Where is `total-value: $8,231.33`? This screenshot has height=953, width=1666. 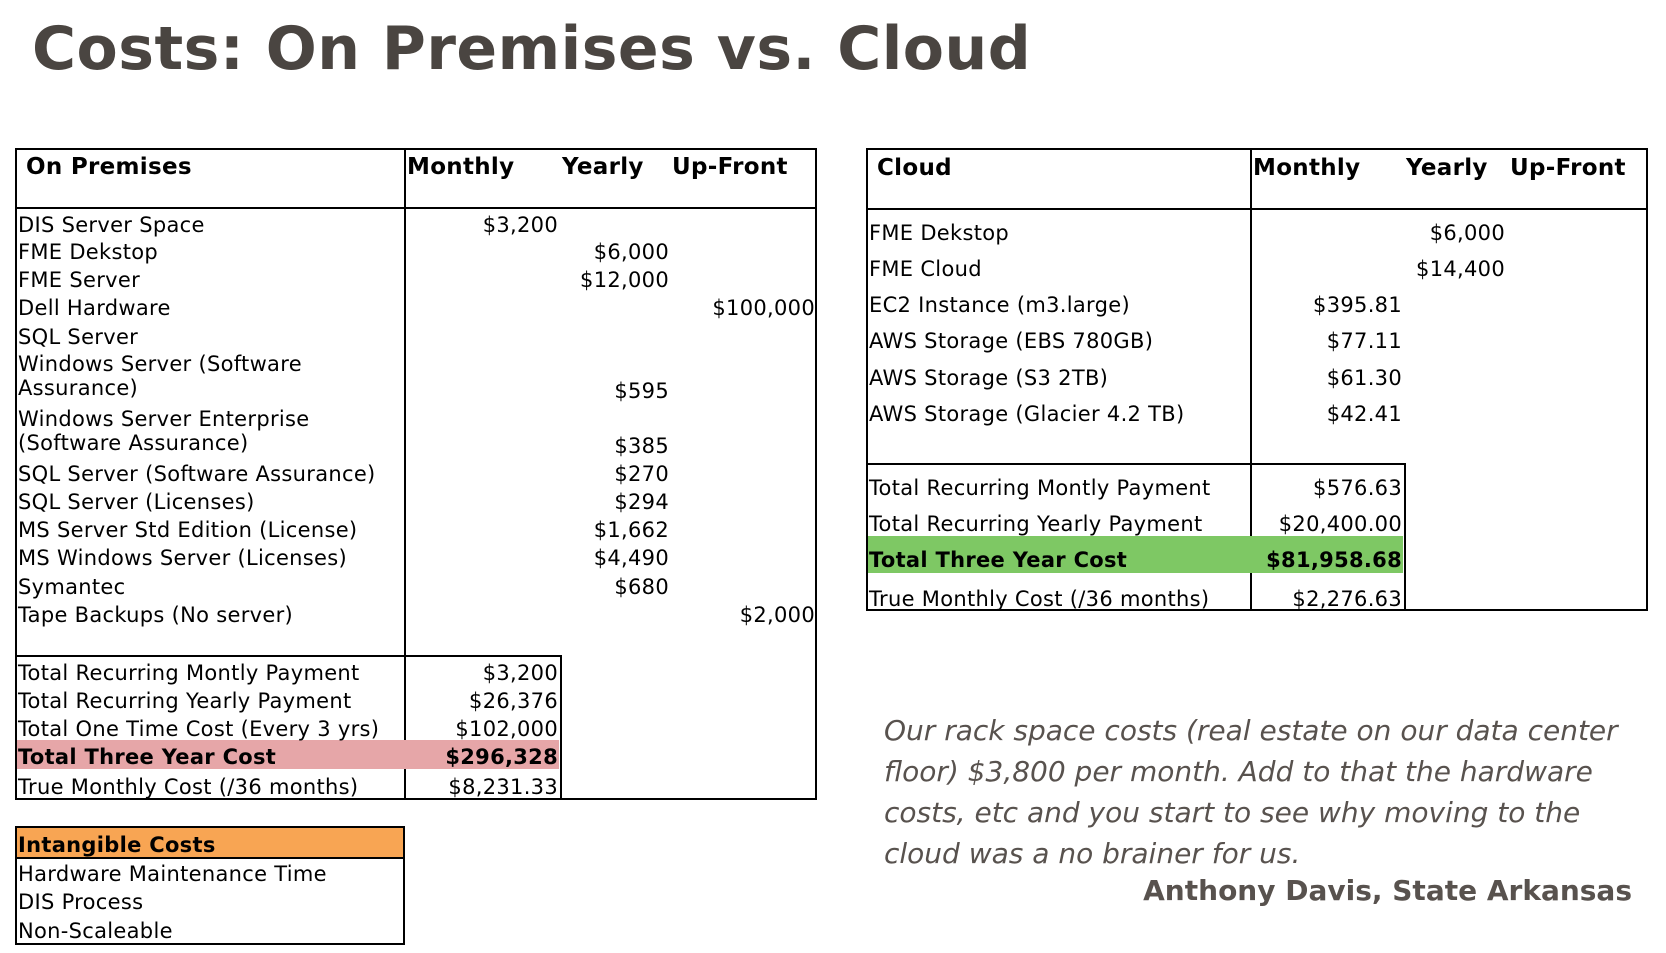
total-value: $8,231.33 is located at coordinates (503, 787).